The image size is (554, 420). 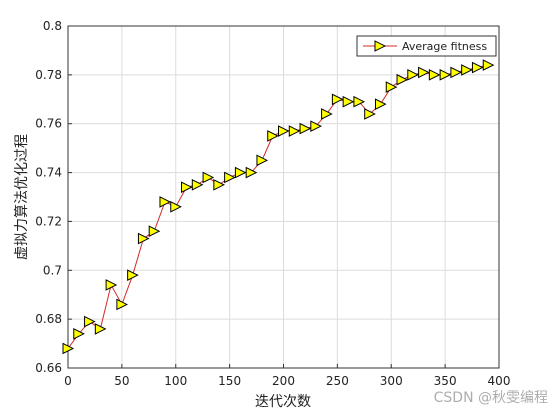 I want to click on x-tick-label: 300, so click(x=391, y=381).